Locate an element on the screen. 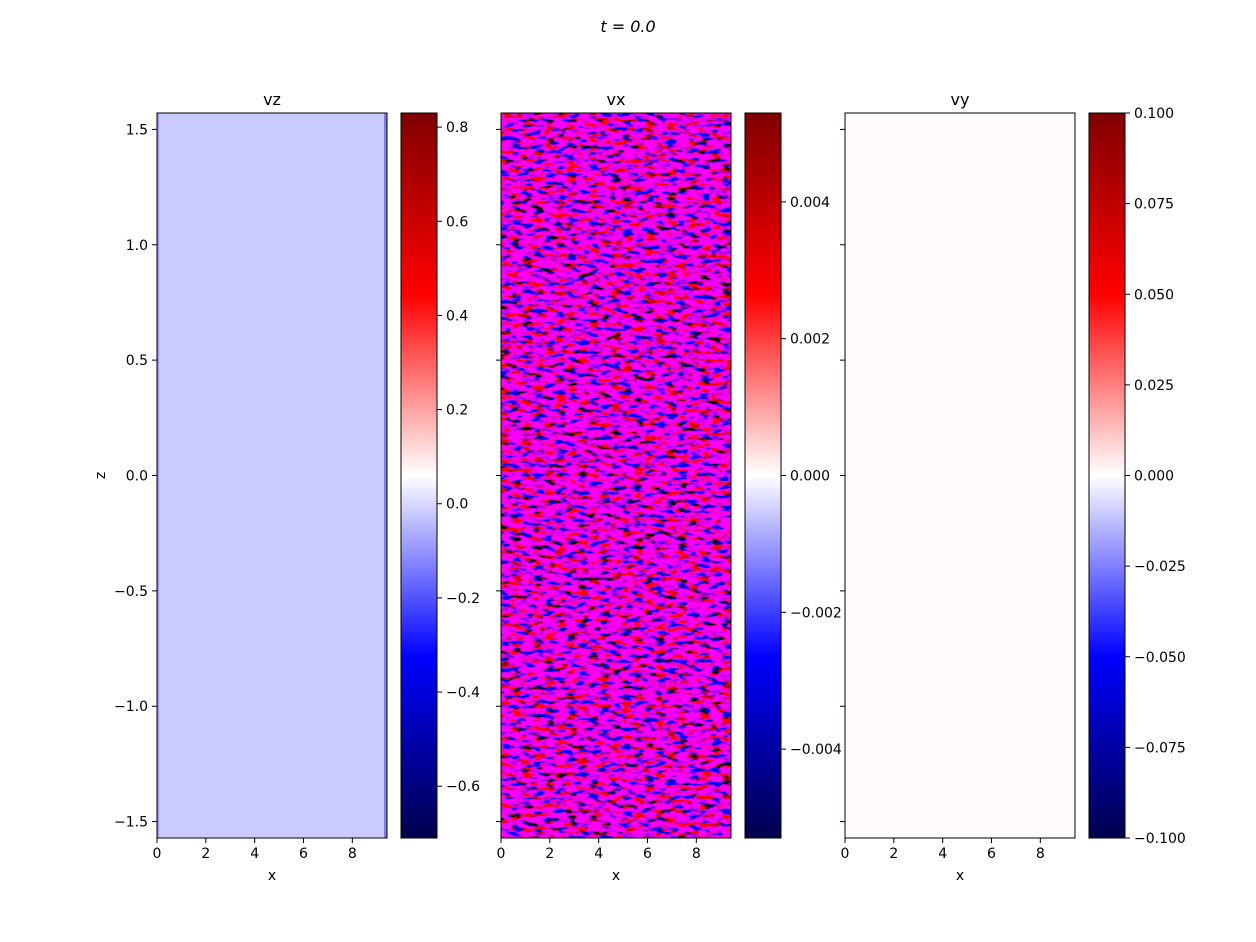  heatmap-noise is located at coordinates (616, 475).